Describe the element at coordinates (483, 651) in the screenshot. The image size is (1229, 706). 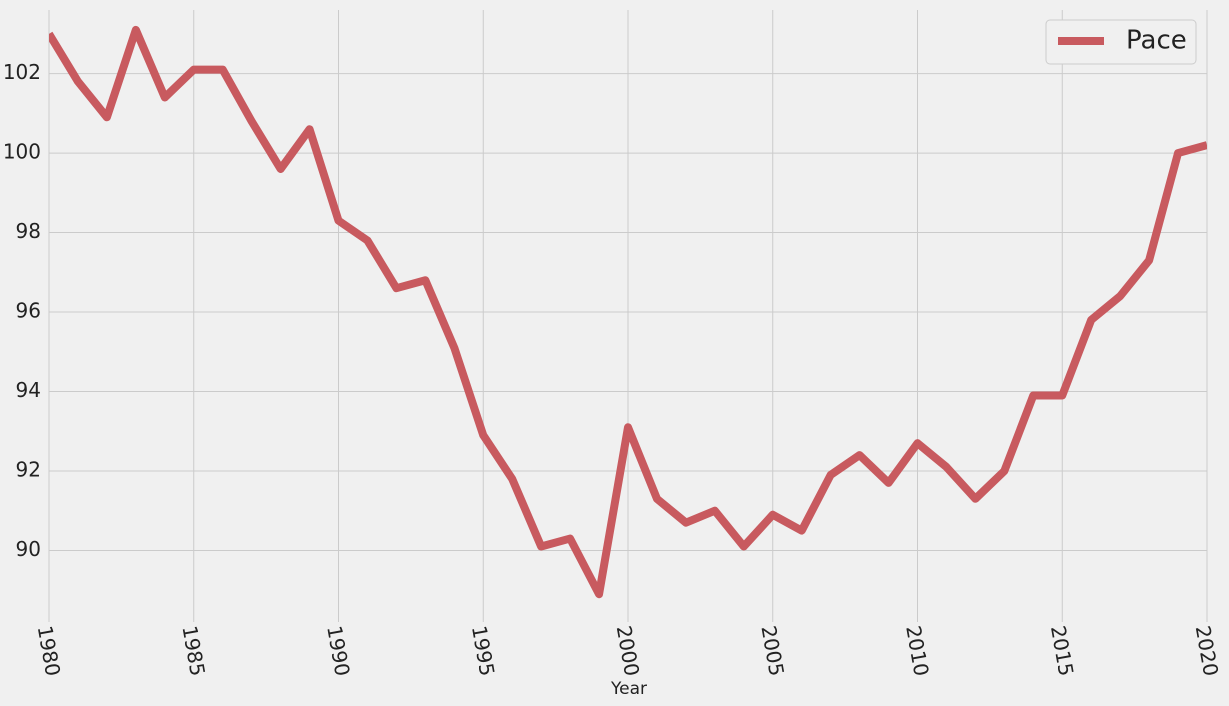
I see `x-tick-label: 1995` at that location.